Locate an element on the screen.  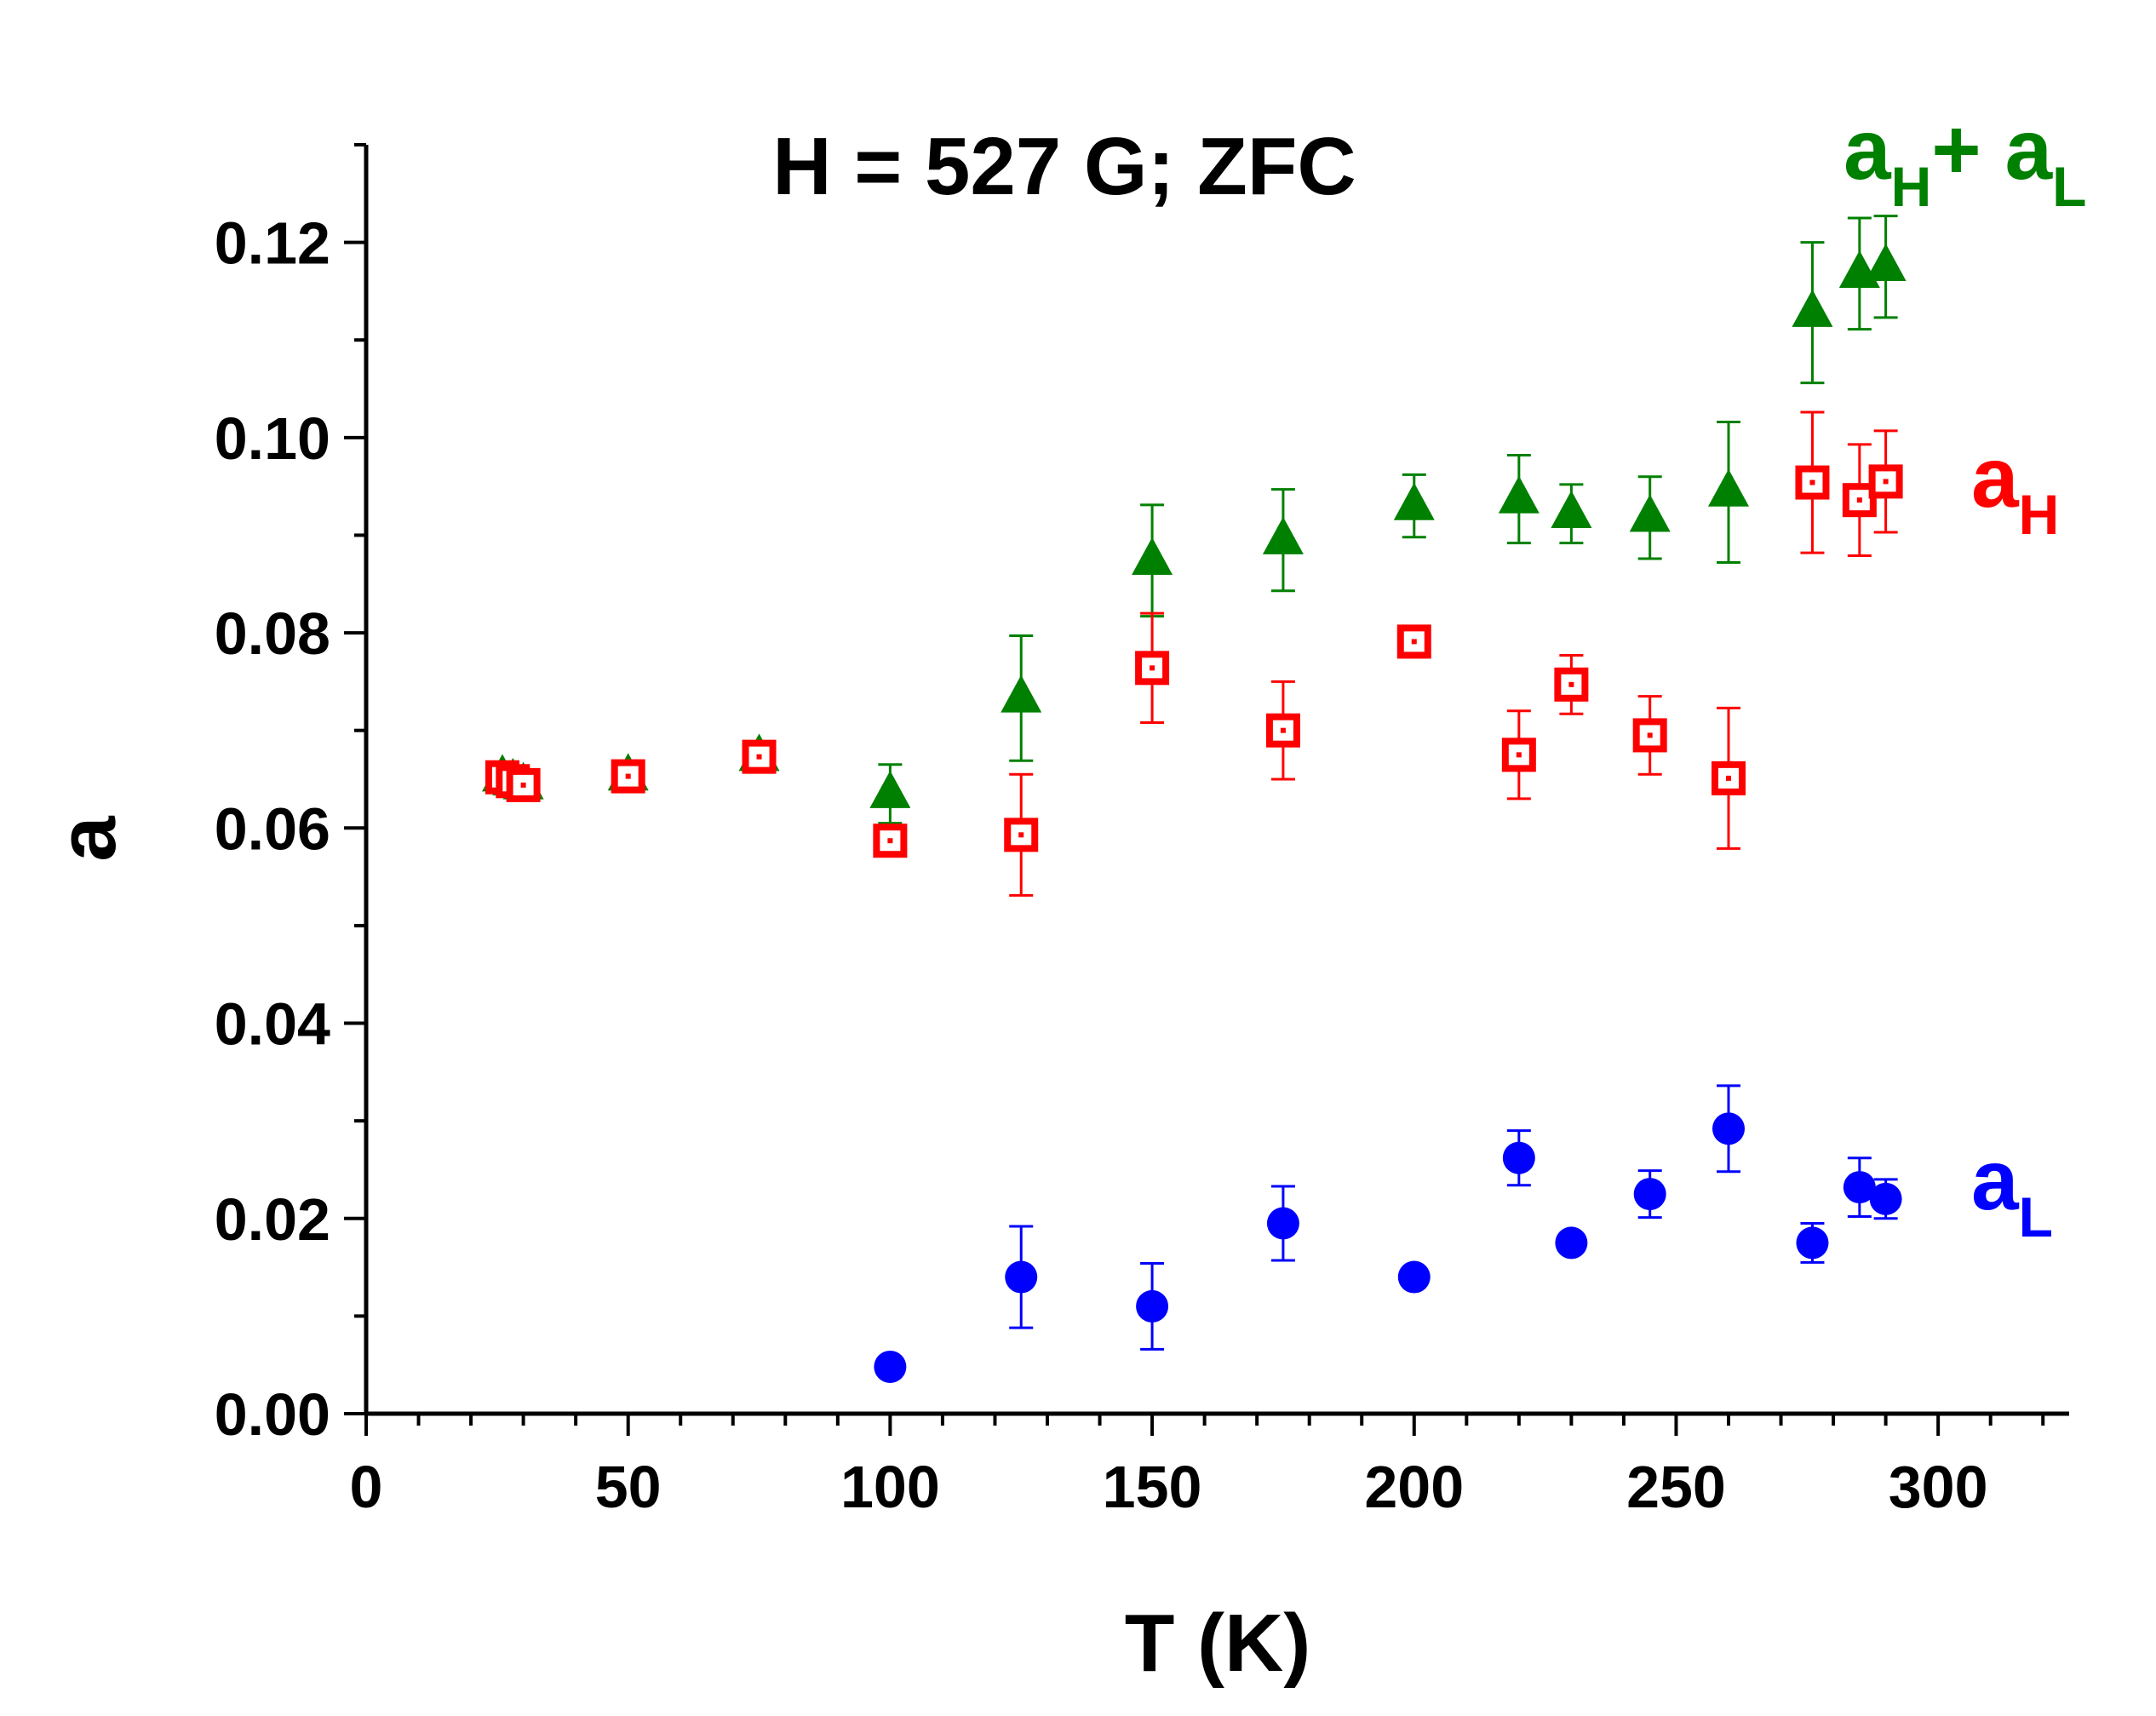
y-tick-label: 0.00 is located at coordinates (272, 1414).